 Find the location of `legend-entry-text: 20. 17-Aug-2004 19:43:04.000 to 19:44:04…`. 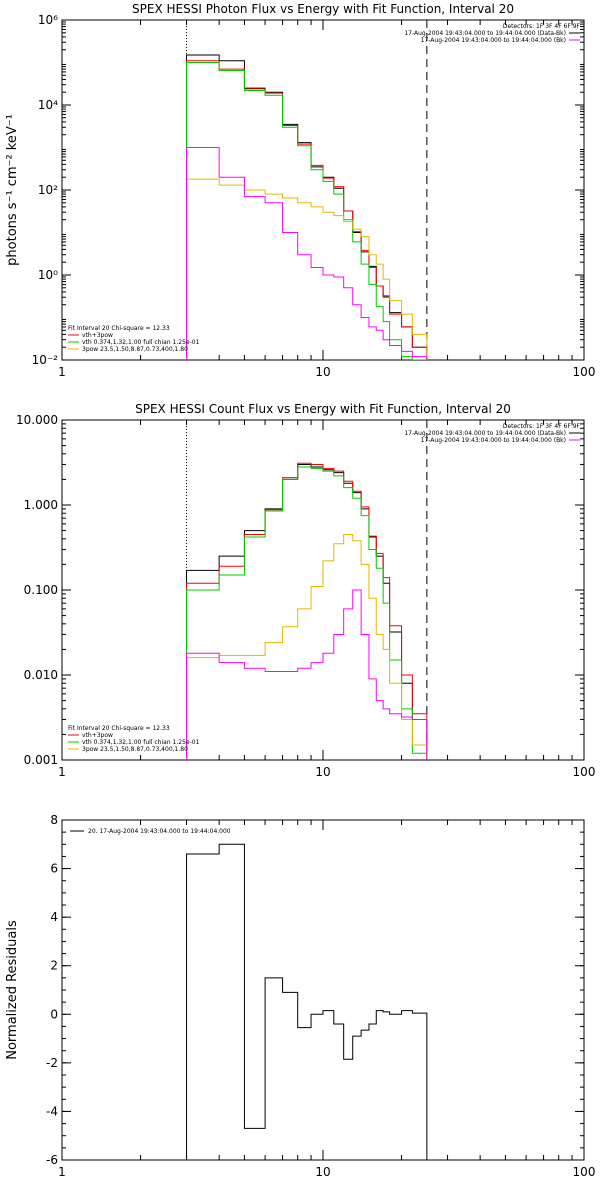

legend-entry-text: 20. 17-Aug-2004 19:43:04.000 to 19:44:04… is located at coordinates (159, 831).